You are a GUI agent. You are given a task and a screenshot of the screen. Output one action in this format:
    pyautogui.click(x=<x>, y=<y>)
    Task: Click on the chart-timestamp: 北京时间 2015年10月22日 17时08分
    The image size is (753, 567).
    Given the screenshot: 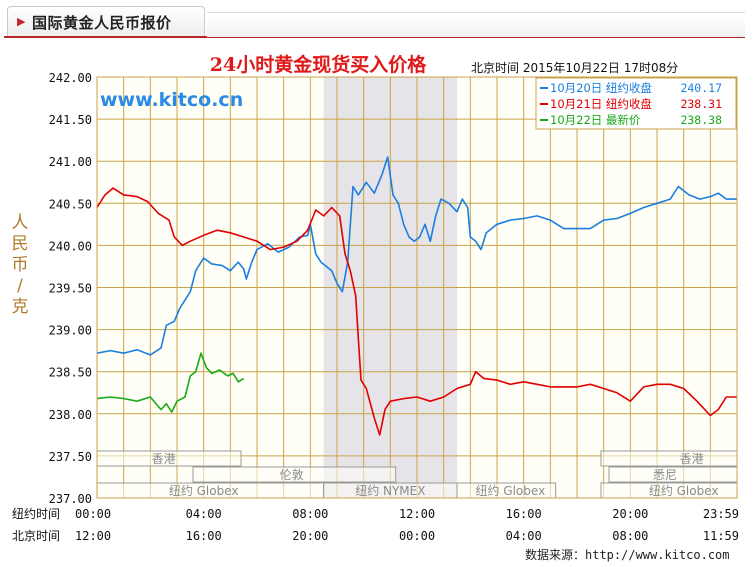 What is the action you would take?
    pyautogui.click(x=574, y=68)
    